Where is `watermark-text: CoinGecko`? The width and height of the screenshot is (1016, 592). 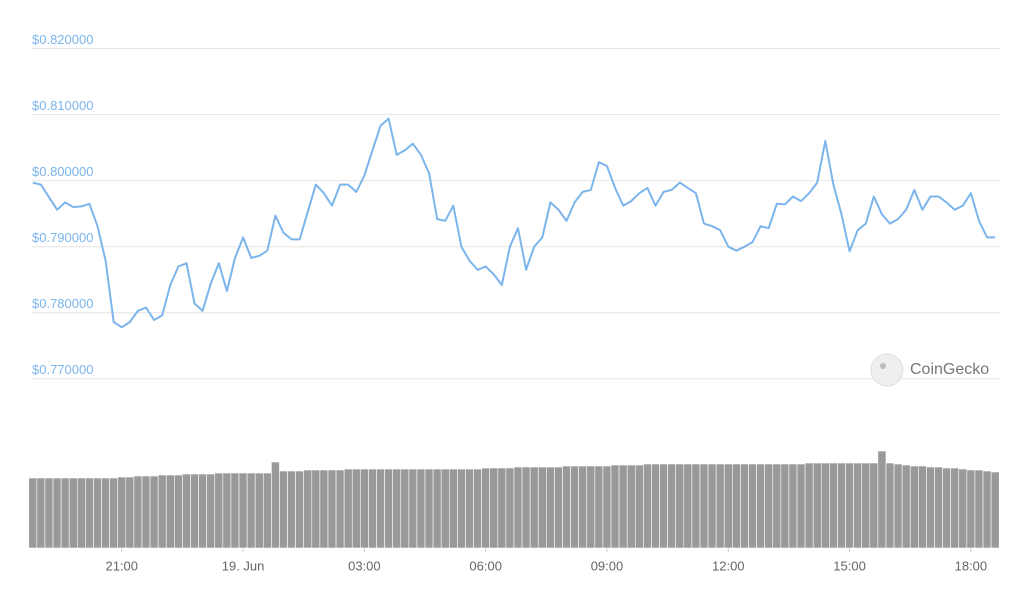
watermark-text: CoinGecko is located at coordinates (949, 369).